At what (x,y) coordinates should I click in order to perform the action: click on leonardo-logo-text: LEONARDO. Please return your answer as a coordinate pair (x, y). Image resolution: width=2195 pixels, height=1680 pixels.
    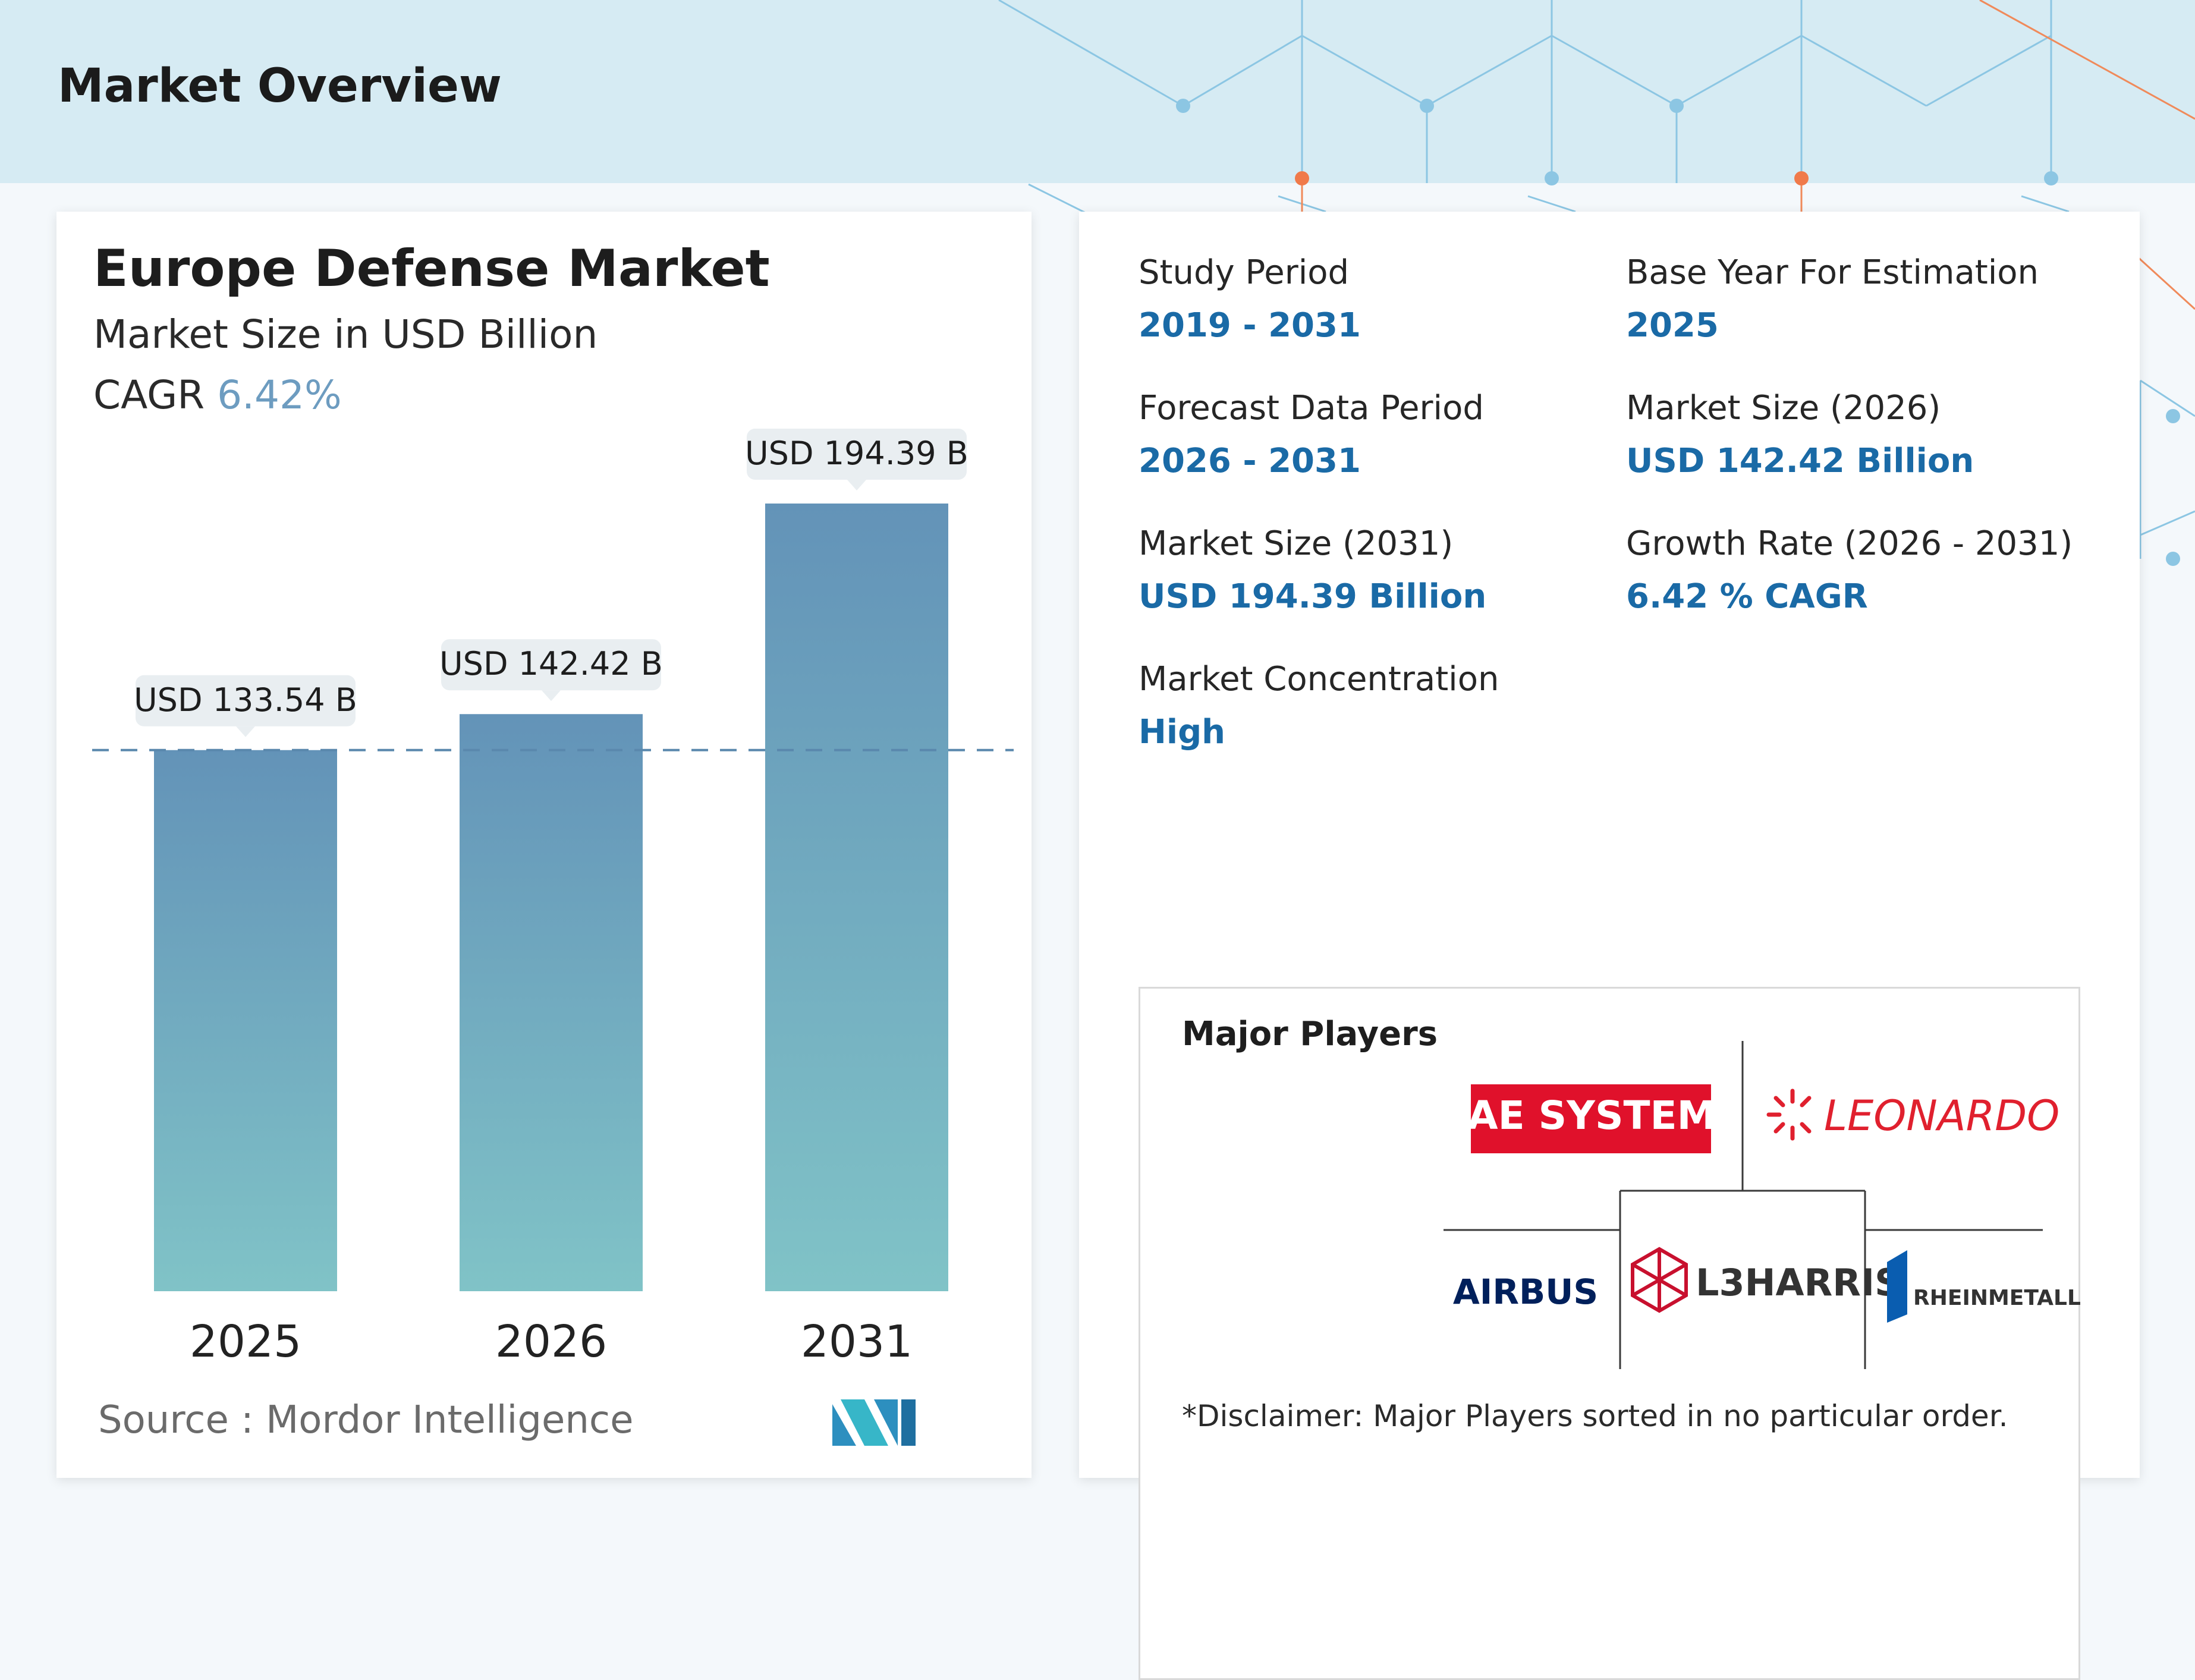
    Looking at the image, I should click on (1942, 1115).